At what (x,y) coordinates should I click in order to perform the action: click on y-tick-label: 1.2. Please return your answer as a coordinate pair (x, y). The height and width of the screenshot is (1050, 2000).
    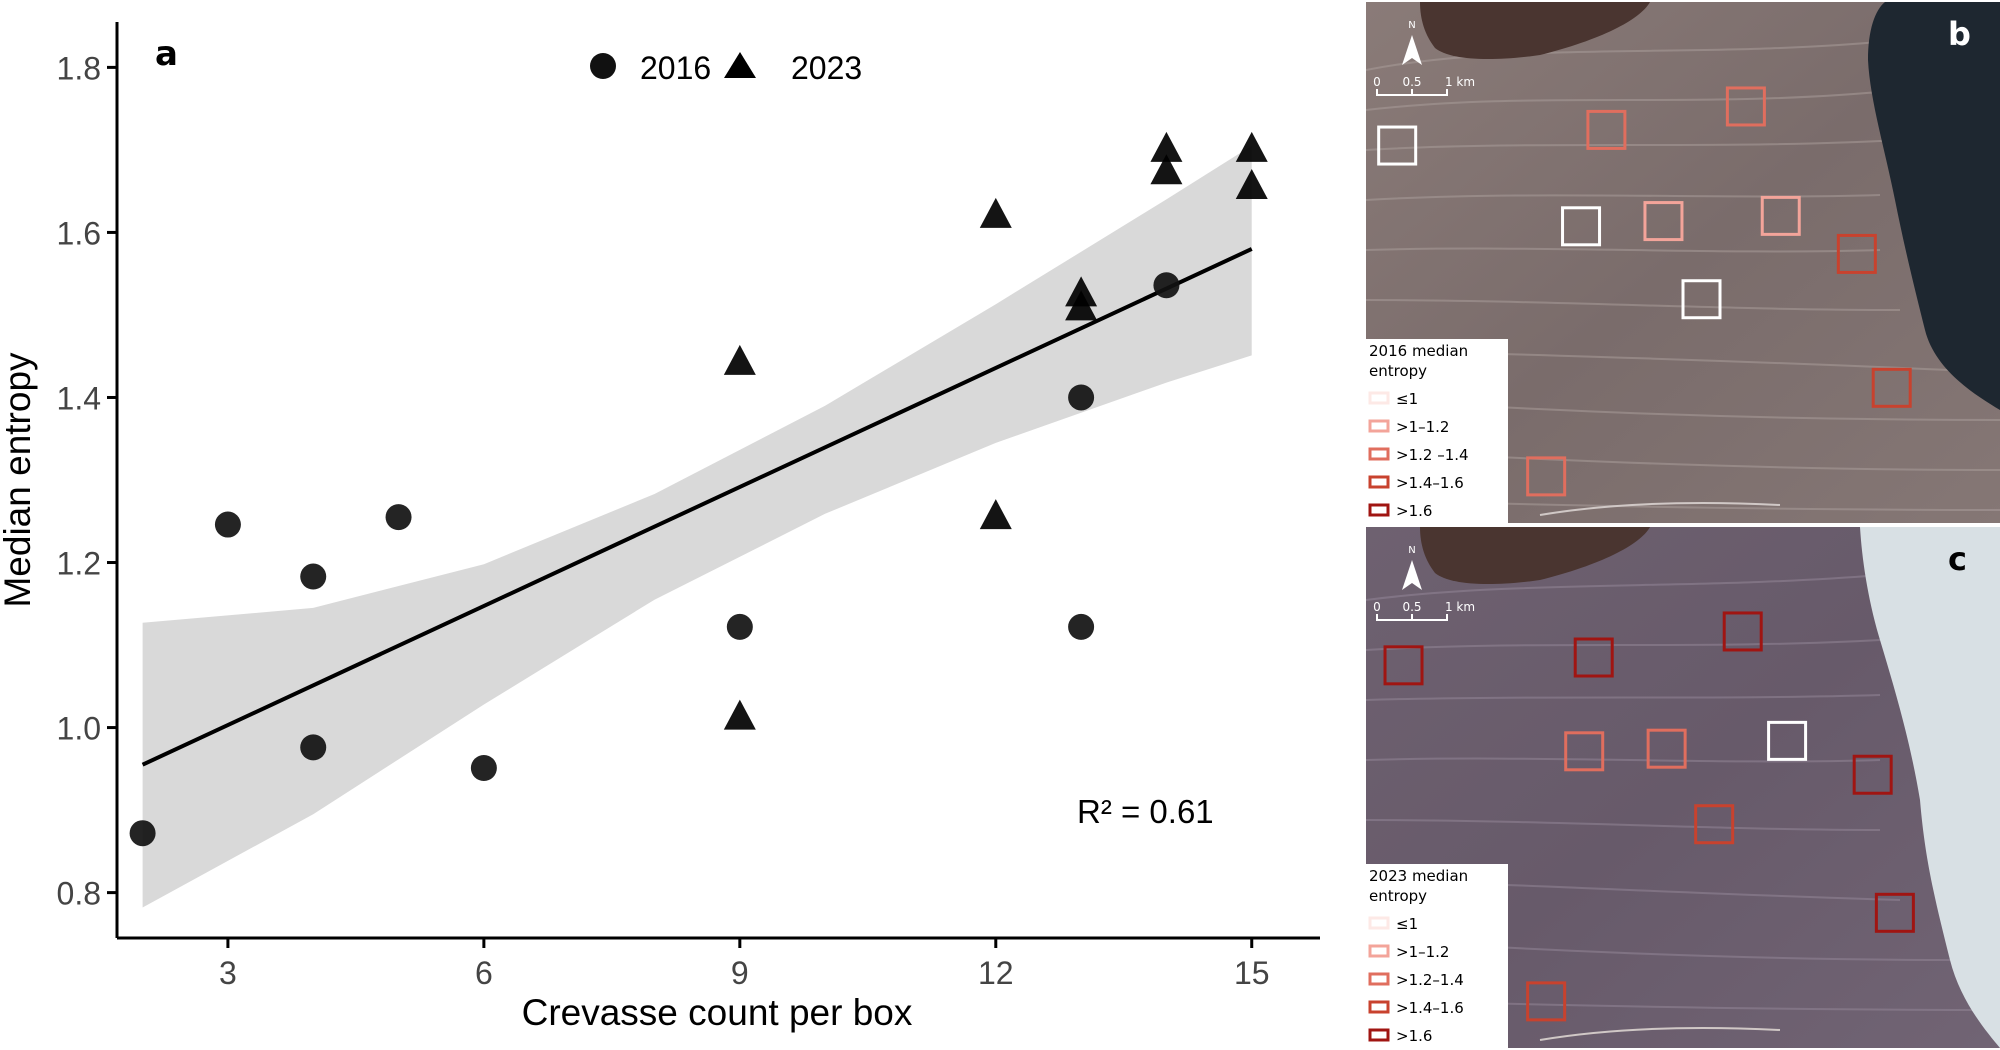
    Looking at the image, I should click on (79, 564).